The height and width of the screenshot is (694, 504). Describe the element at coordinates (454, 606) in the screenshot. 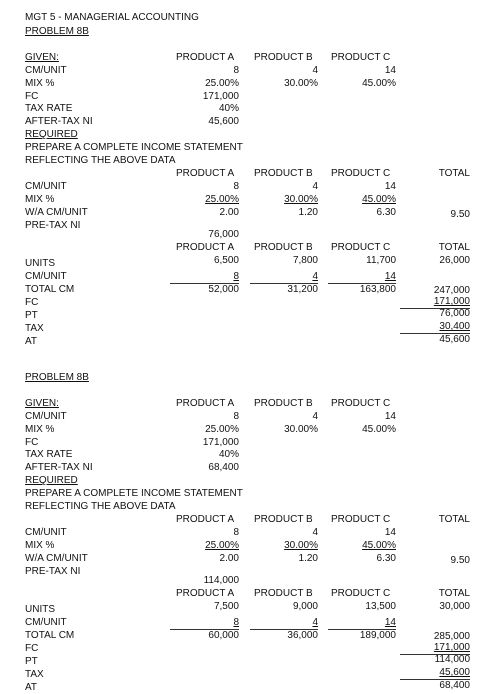

I see `units-total: 30,000` at that location.